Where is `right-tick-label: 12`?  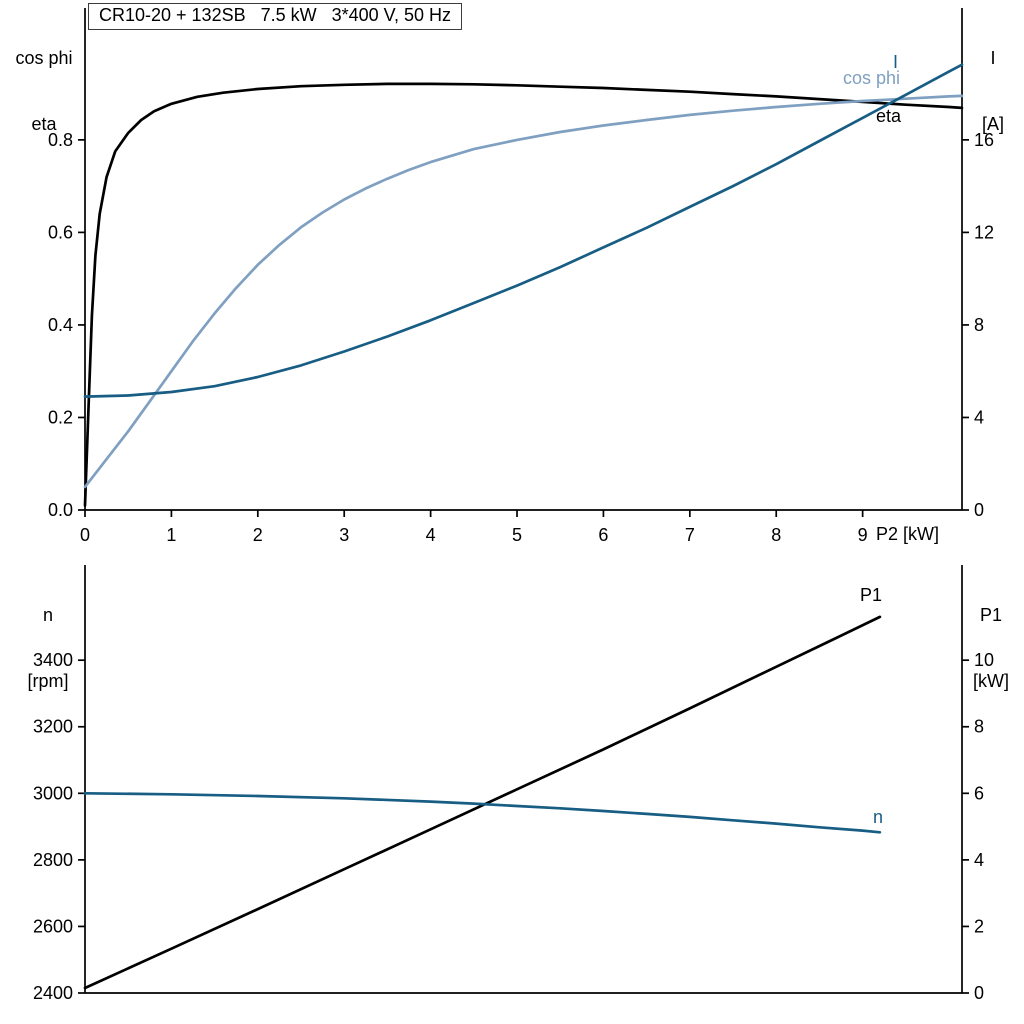
right-tick-label: 12 is located at coordinates (984, 232).